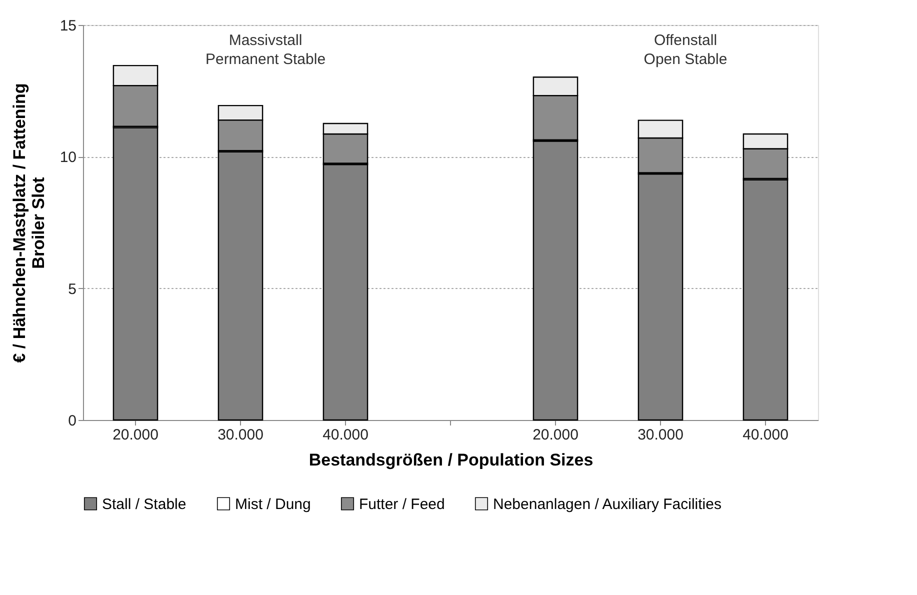  I want to click on x-axis-title: Bestandsgrößen / Population Sizes, so click(451, 460).